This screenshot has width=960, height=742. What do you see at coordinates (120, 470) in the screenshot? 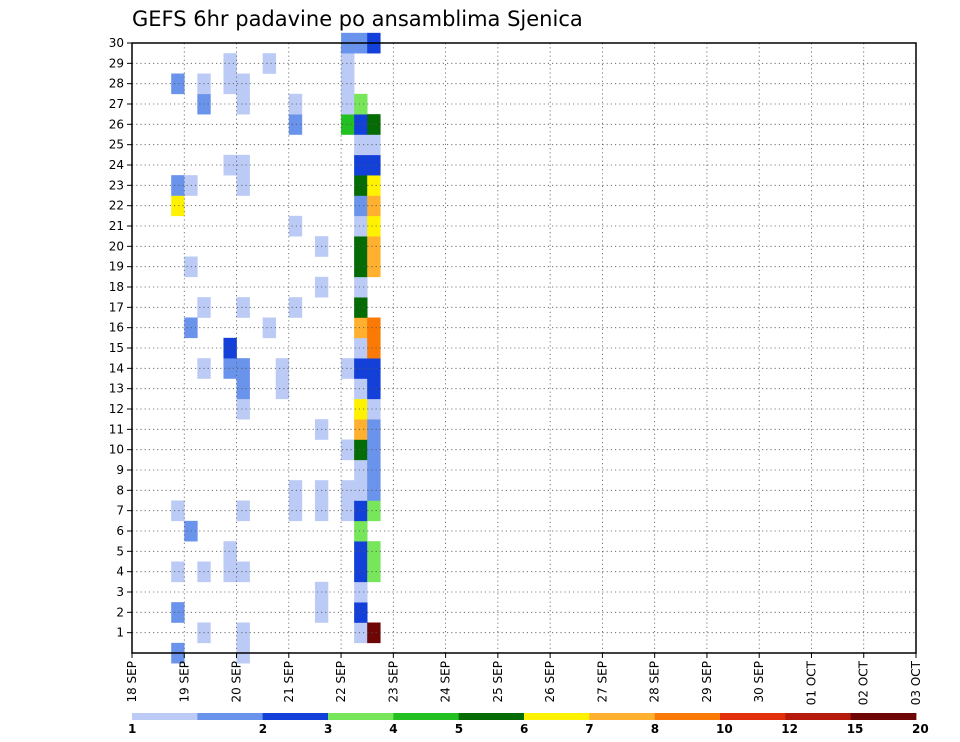
I see `y-tick-label: 9` at bounding box center [120, 470].